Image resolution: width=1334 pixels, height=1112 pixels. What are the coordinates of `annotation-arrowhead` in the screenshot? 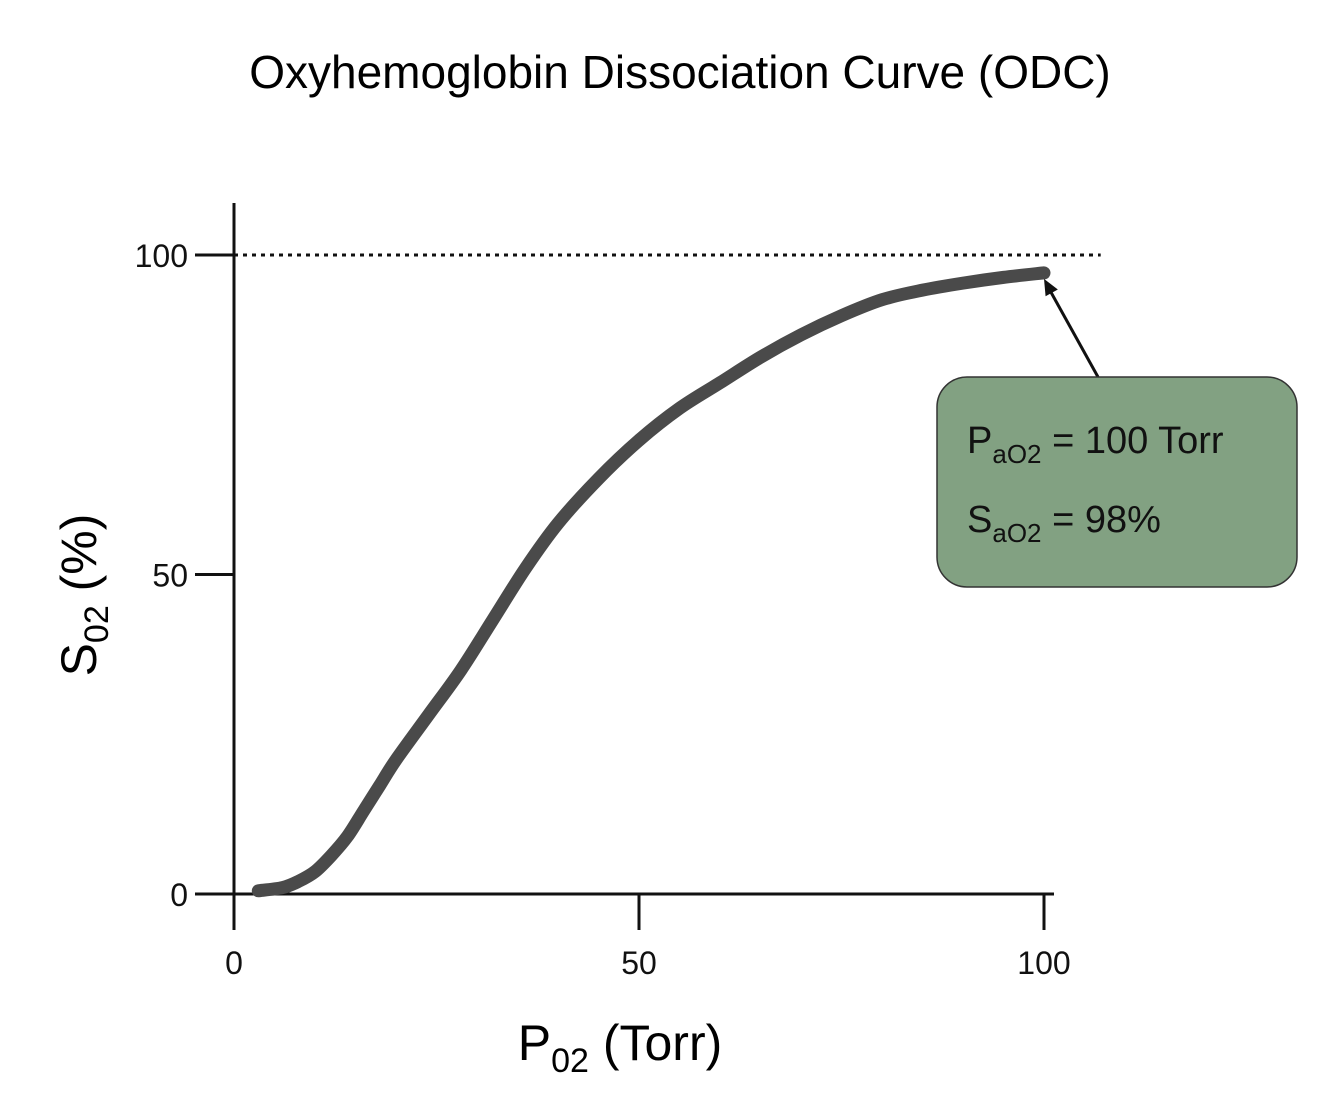 It's located at (1051, 287).